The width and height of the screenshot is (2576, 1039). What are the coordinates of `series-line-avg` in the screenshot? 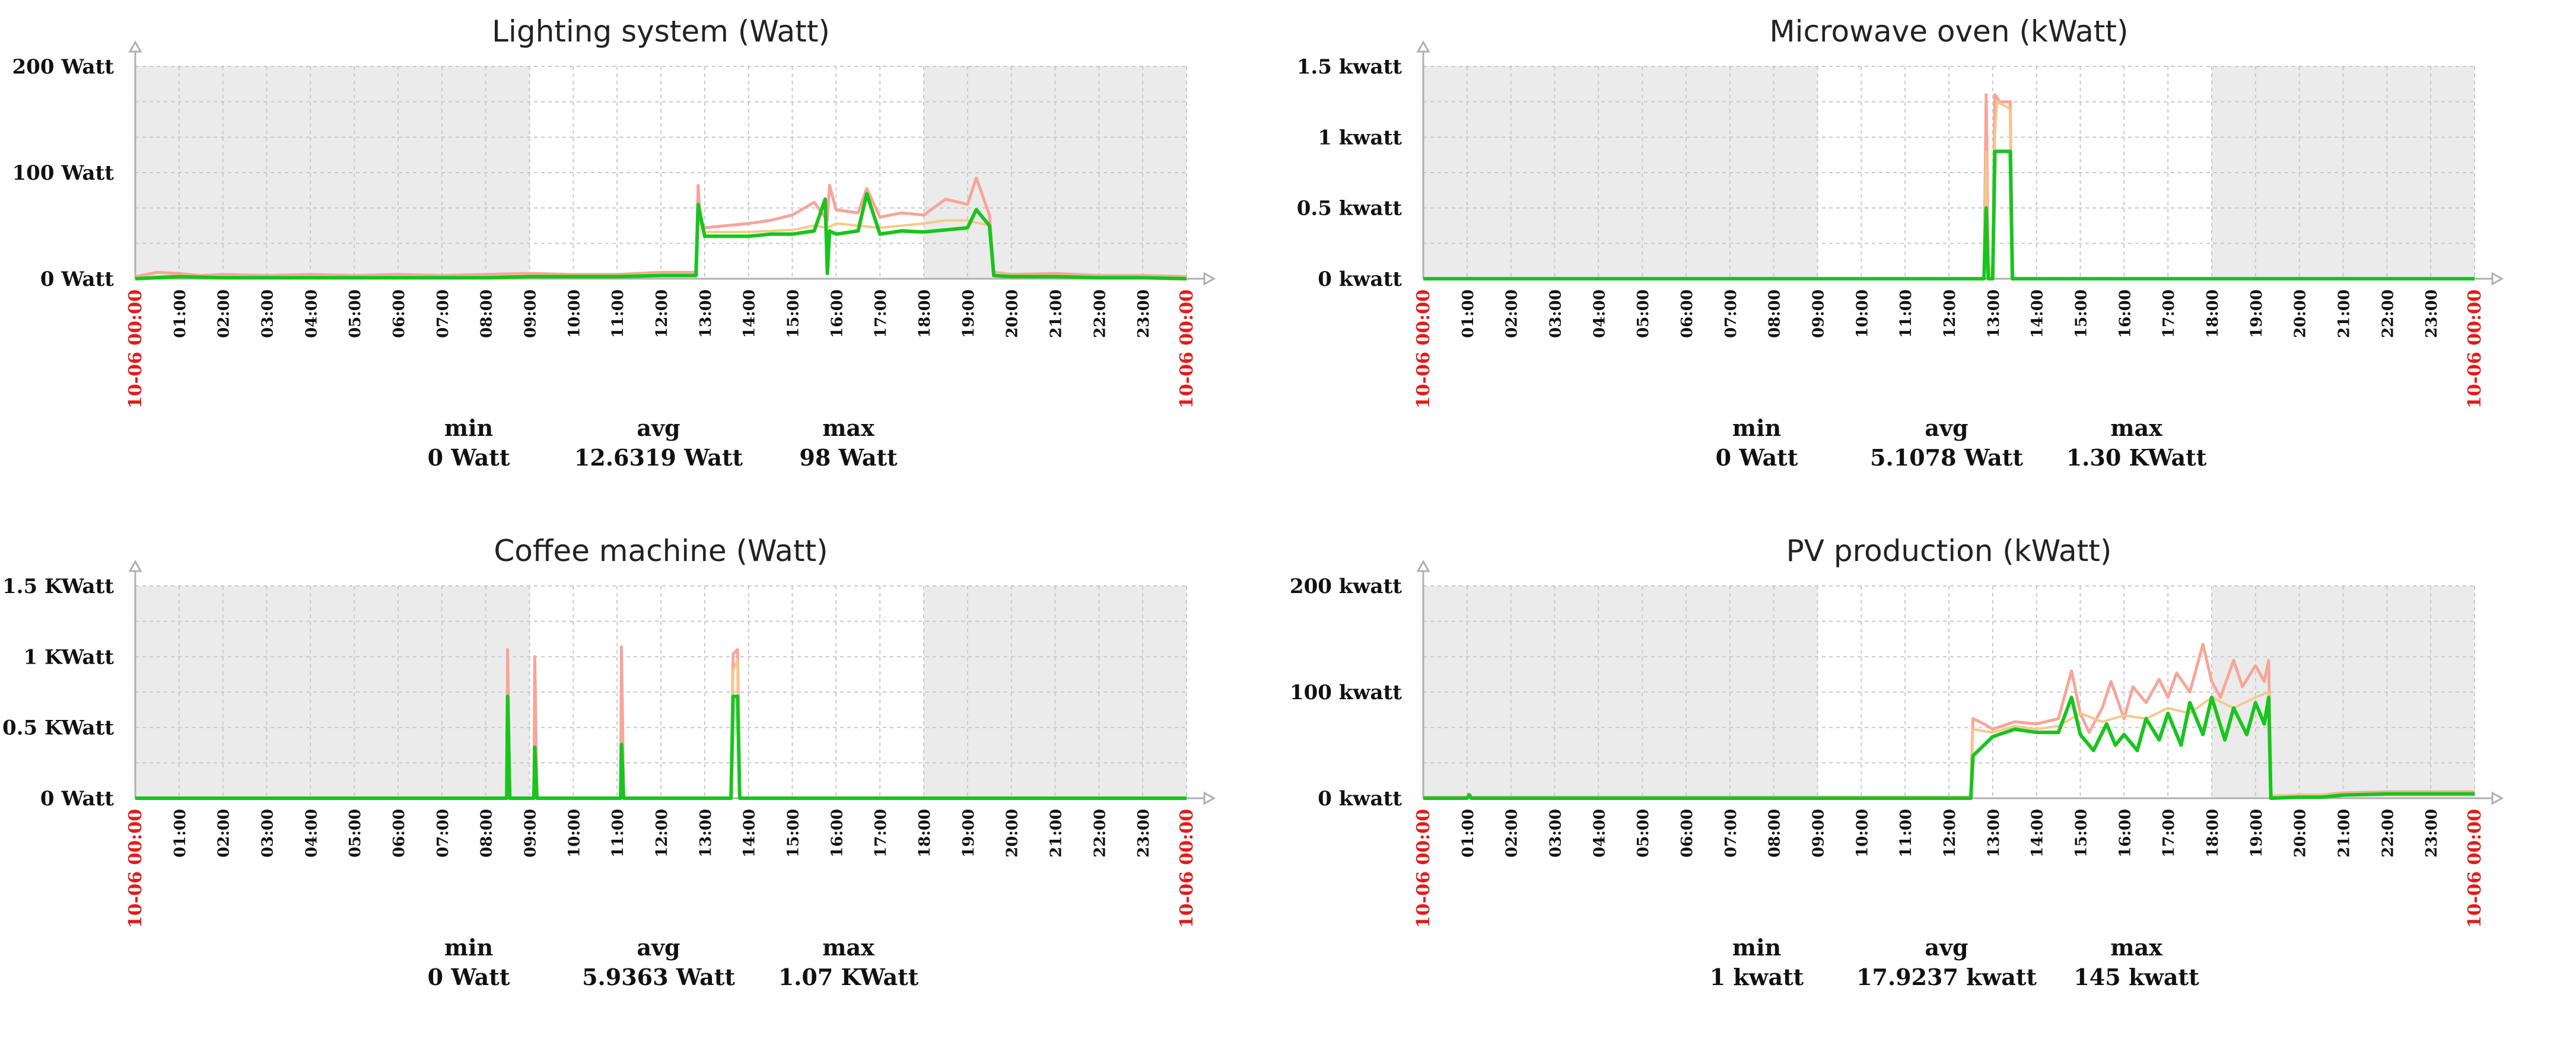 It's located at (1949, 745).